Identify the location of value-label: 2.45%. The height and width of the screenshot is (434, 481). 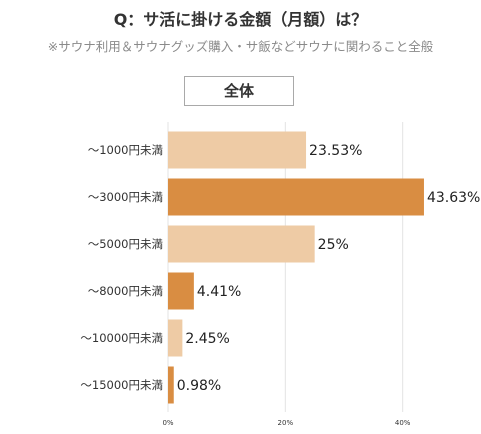
(207, 339).